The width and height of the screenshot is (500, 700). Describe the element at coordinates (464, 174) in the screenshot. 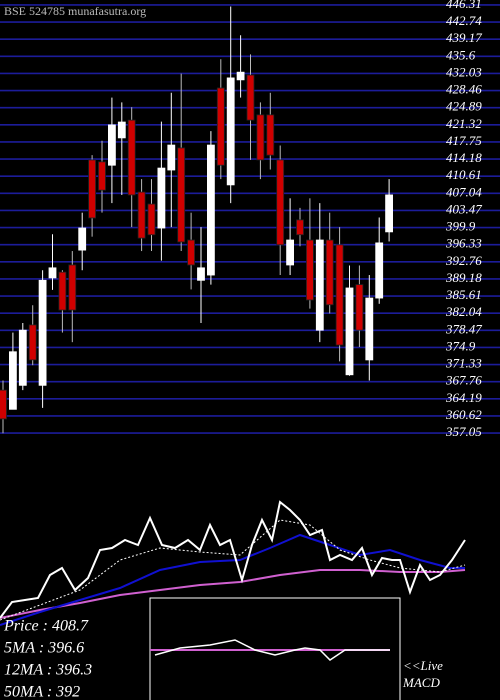

I see `y-tick-label: 410.61` at that location.